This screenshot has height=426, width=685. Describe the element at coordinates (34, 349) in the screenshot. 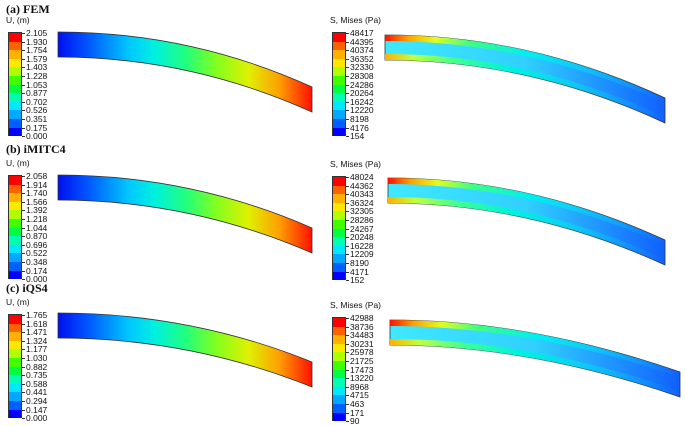

I see `legend-tick-label: 1.177` at that location.